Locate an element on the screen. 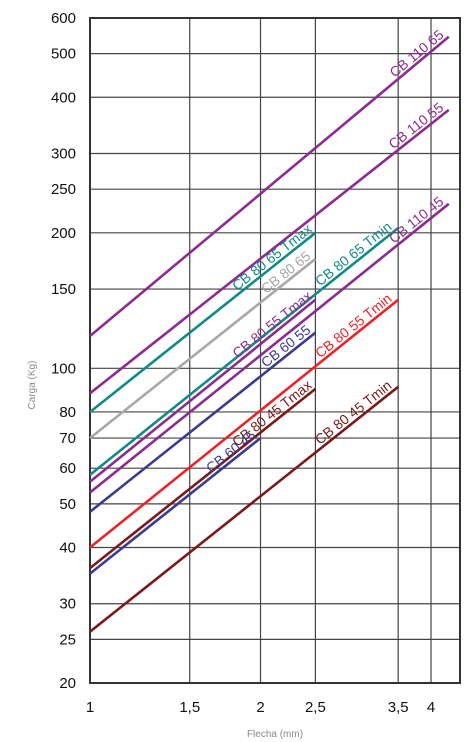 Image resolution: width=471 pixels, height=742 pixels. x-tick-label: 1 is located at coordinates (90, 707).